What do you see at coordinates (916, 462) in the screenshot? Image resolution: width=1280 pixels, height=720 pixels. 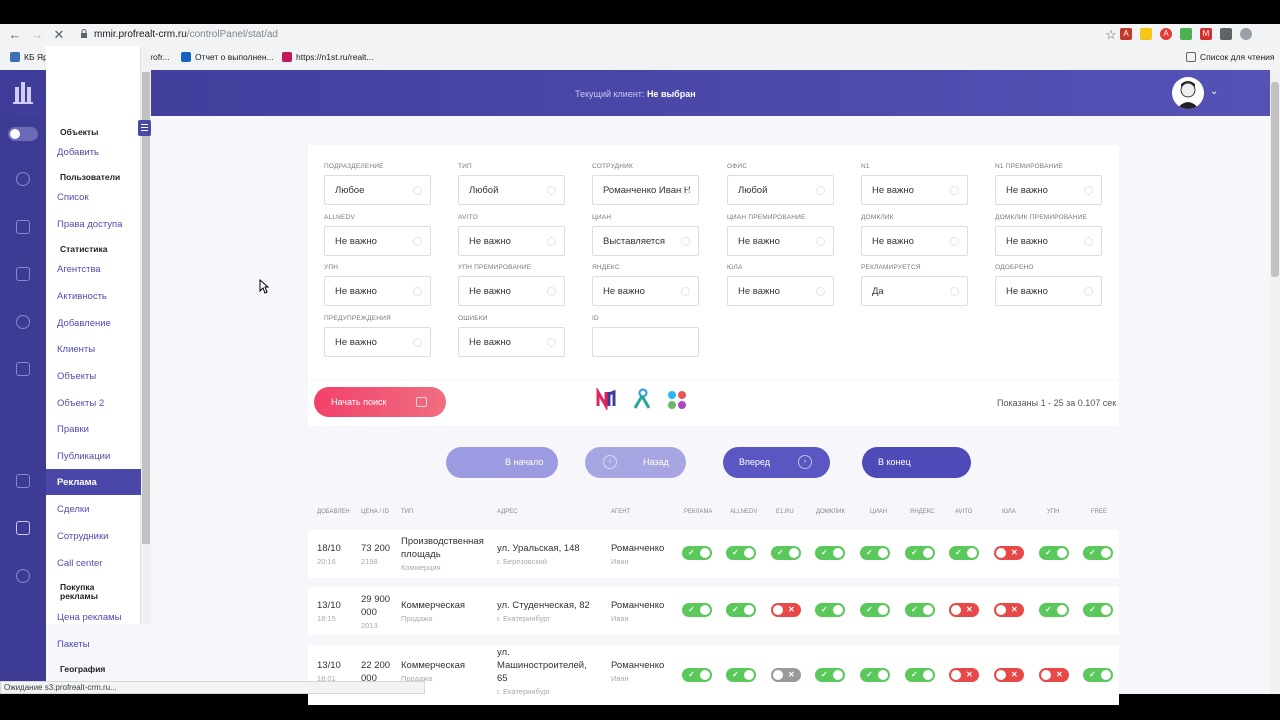 I see `last-page-button: В конец` at bounding box center [916, 462].